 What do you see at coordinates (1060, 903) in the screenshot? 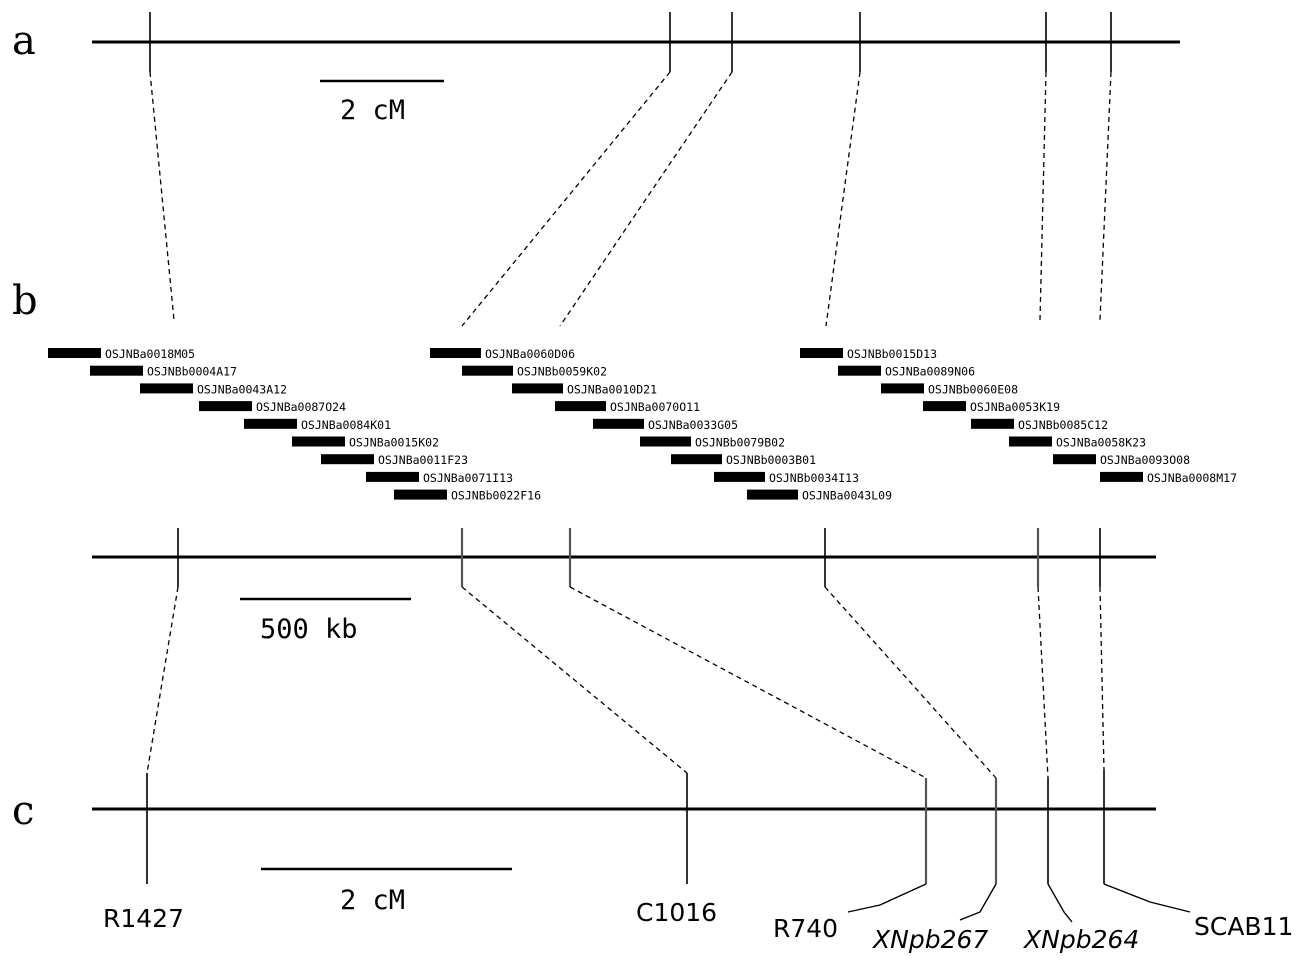
I see `leader-XNpb264` at bounding box center [1060, 903].